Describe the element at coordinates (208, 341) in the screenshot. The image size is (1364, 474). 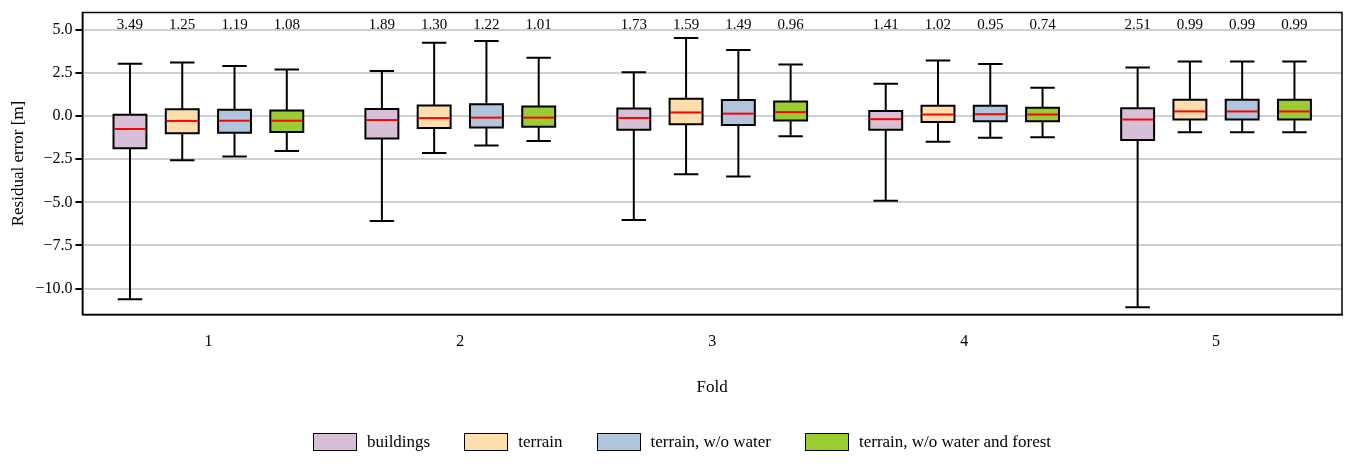
I see `x-tick-label: 1` at that location.